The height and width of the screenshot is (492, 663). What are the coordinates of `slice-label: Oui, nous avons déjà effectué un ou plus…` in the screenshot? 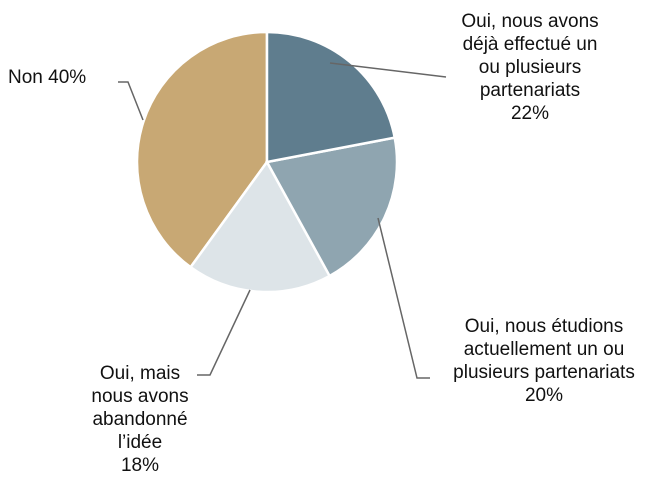 It's located at (530, 67).